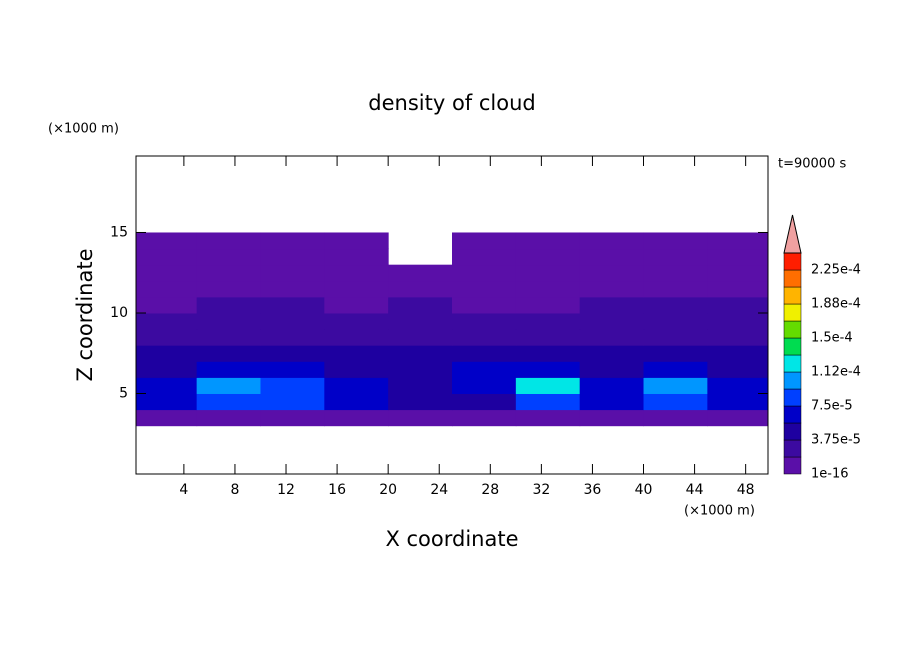 This screenshot has width=904, height=658. Describe the element at coordinates (85, 314) in the screenshot. I see `y-axis-label: Z coordinate` at that location.